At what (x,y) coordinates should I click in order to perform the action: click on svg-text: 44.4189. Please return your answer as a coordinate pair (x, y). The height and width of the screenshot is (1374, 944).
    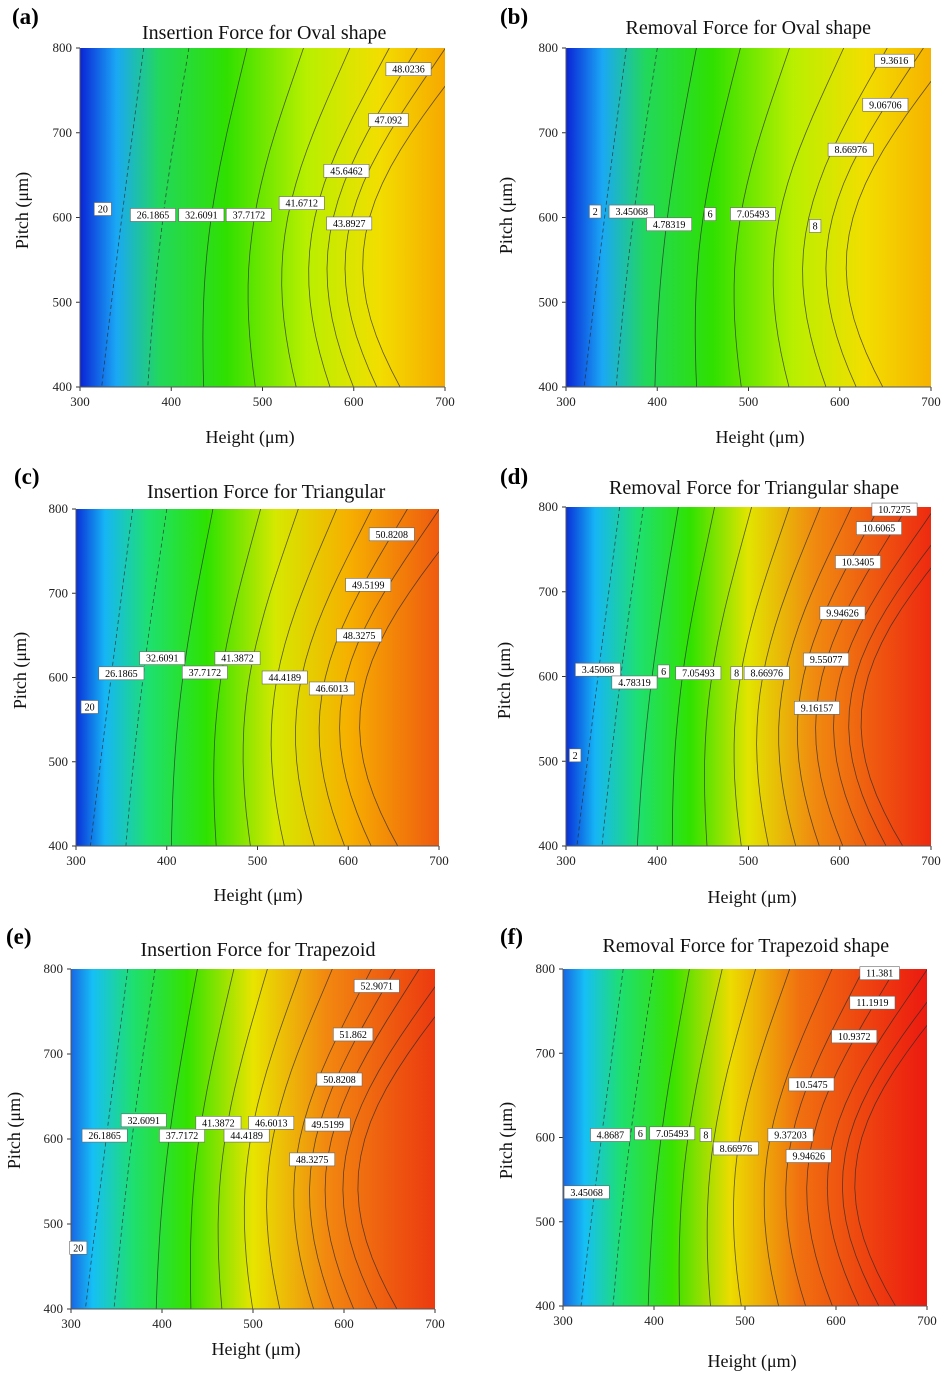
    Looking at the image, I should click on (246, 1136).